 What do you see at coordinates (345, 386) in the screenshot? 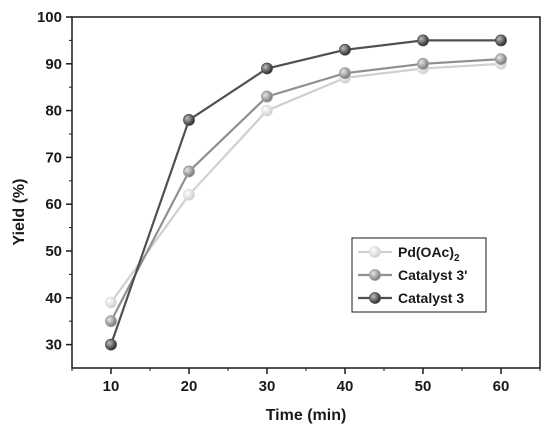
I see `x-tick-label: 40` at bounding box center [345, 386].